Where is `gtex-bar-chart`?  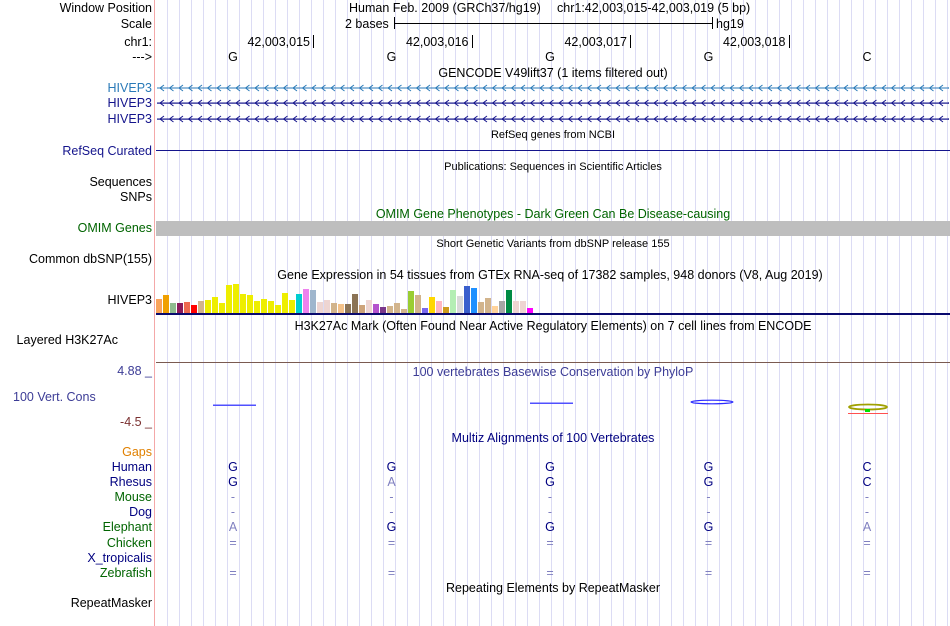
gtex-bar-chart is located at coordinates (346, 298).